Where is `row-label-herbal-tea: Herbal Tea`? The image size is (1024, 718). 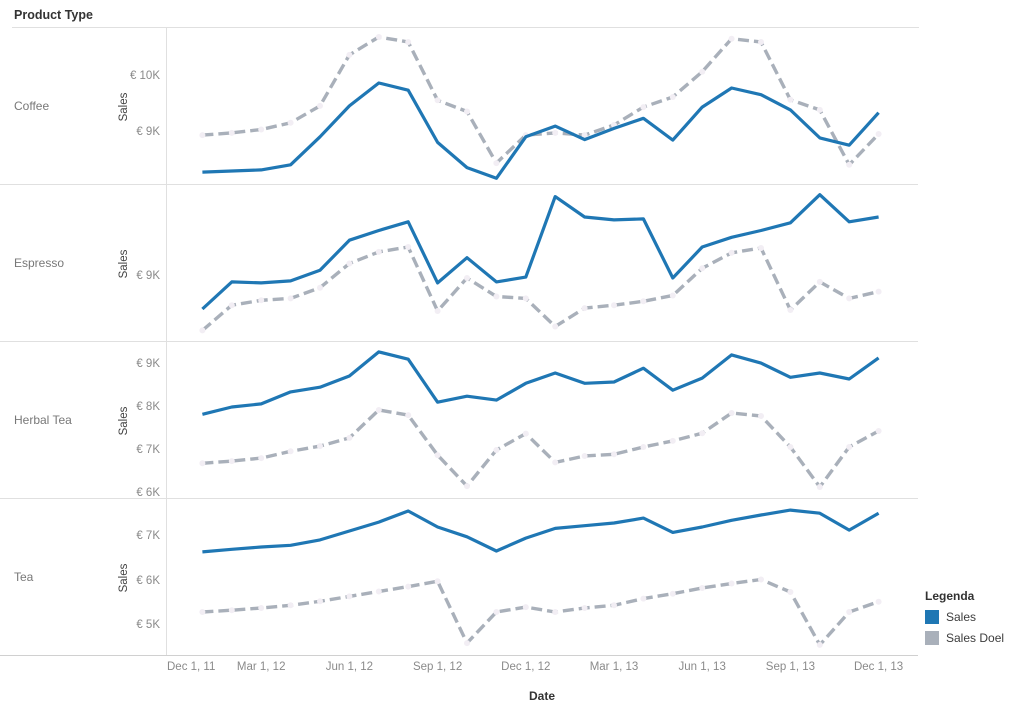 row-label-herbal-tea: Herbal Tea is located at coordinates (43, 419).